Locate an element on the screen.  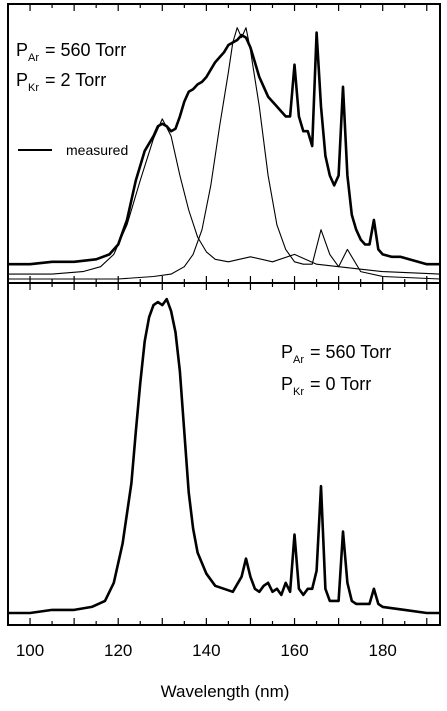
bottom-panel-annotation: PAr = 560 Torr PKr = 0 Torr is located at coordinates (336, 370).